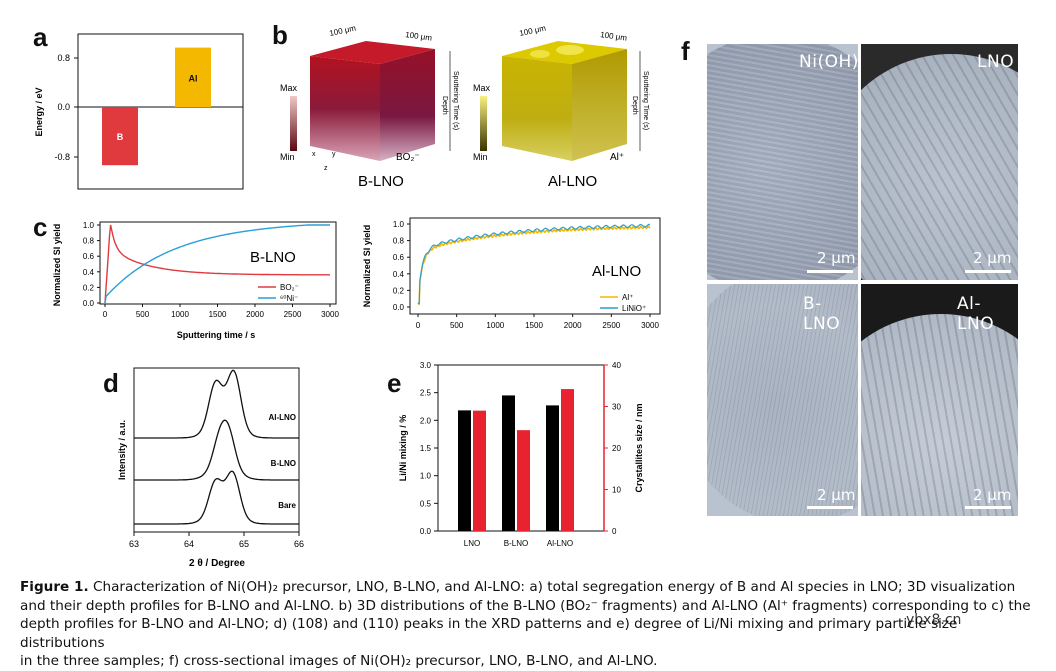  What do you see at coordinates (617, 157) in the screenshot?
I see `cube2-species: Al⁺` at bounding box center [617, 157].